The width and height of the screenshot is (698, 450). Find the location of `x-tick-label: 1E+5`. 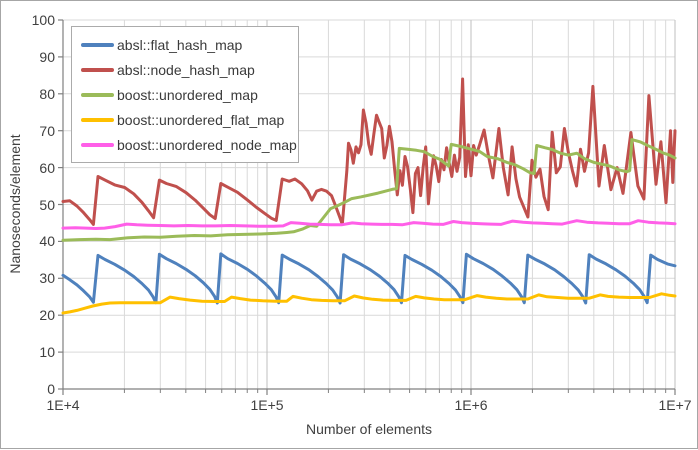

x-tick-label: 1E+5 is located at coordinates (267, 405).